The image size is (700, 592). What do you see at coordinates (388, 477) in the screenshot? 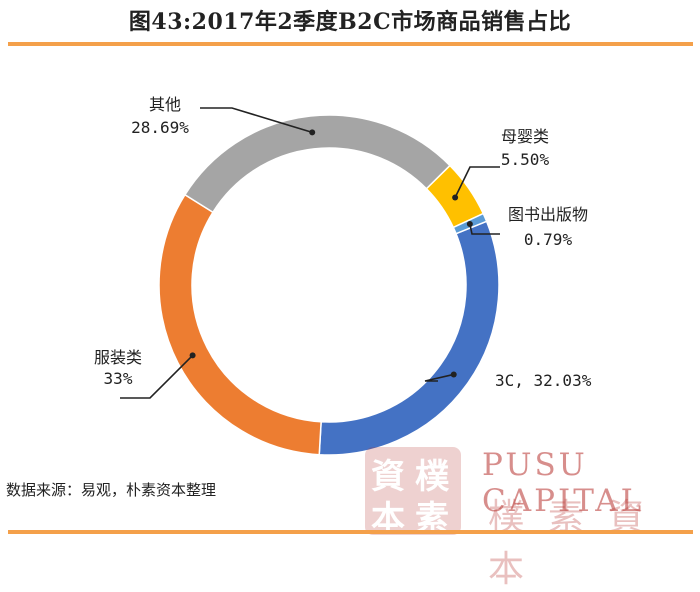
I see `watermark-seal-char: 資` at bounding box center [388, 477].